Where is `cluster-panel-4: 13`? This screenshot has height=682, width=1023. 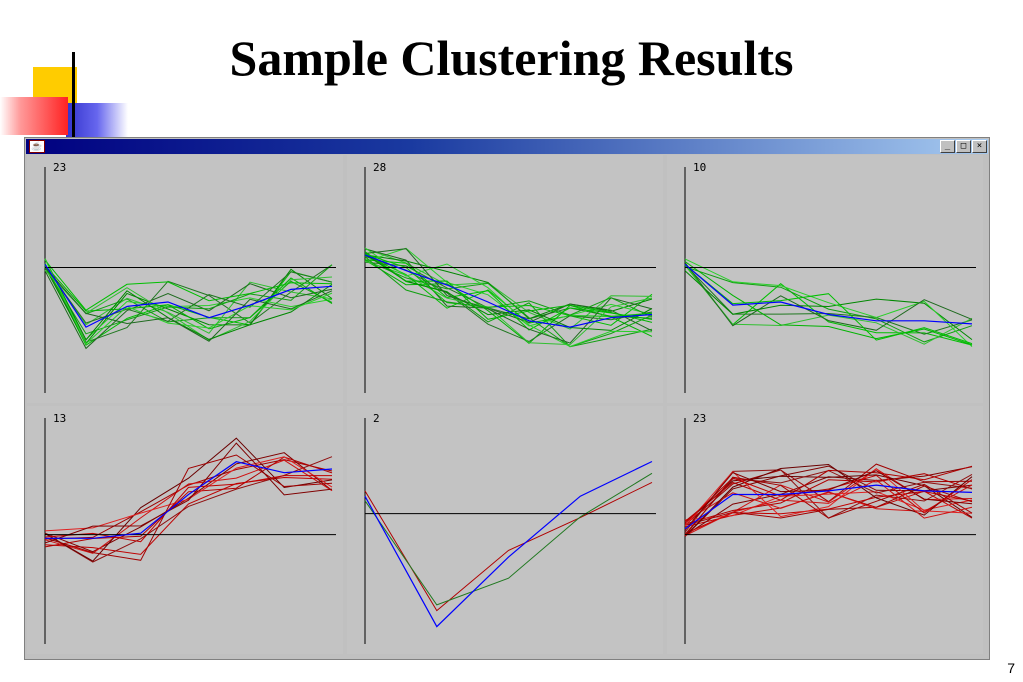 cluster-panel-4: 13 is located at coordinates (185, 530).